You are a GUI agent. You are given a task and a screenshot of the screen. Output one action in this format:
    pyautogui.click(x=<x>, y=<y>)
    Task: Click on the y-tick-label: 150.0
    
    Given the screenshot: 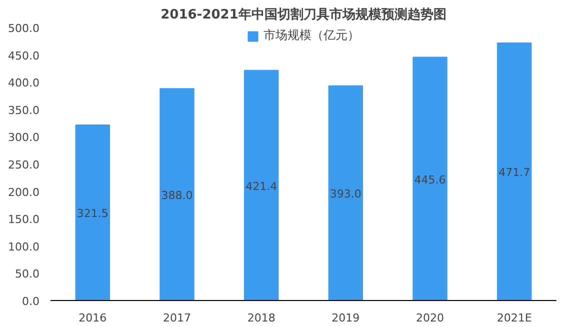 What is the action you would take?
    pyautogui.click(x=24, y=219)
    